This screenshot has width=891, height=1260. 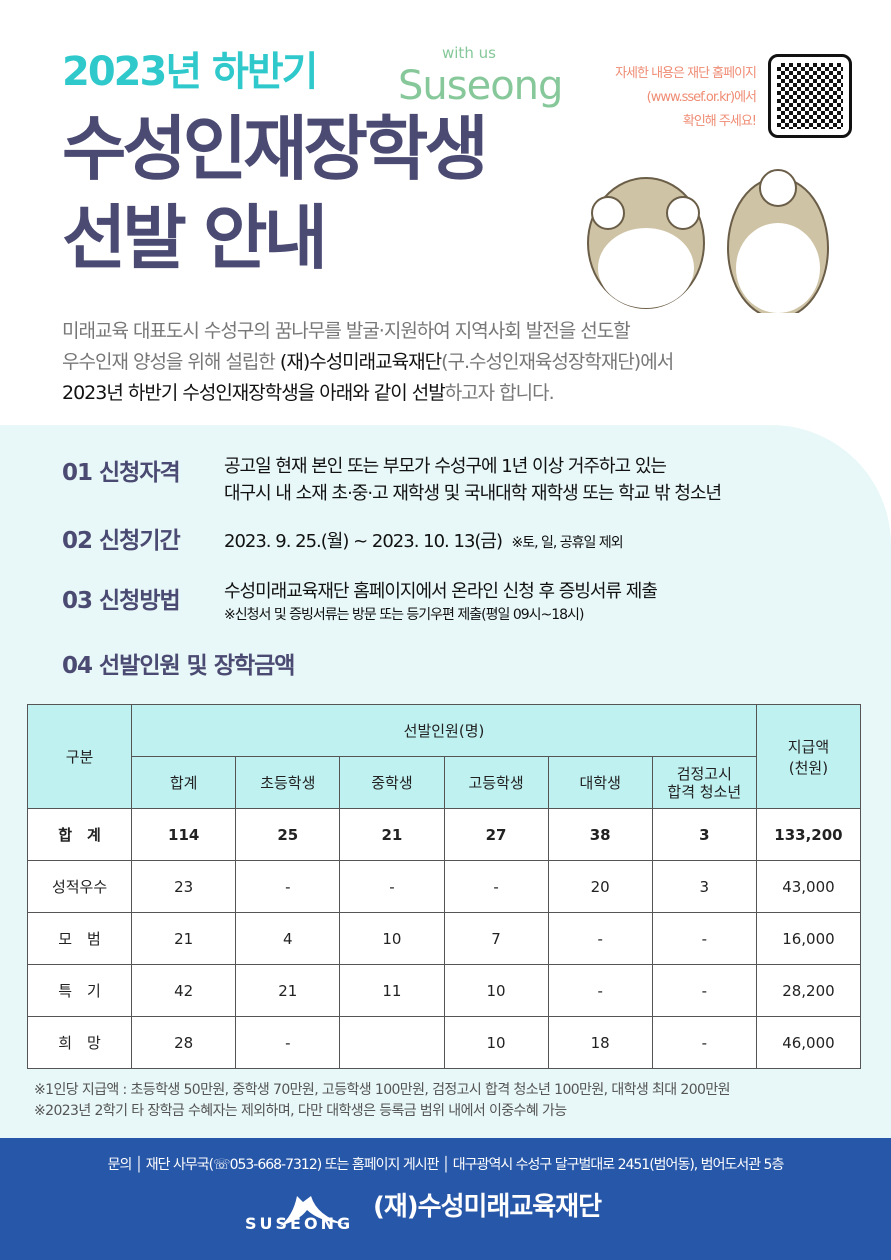 What do you see at coordinates (600, 834) in the screenshot?
I see `table-cell: 38` at bounding box center [600, 834].